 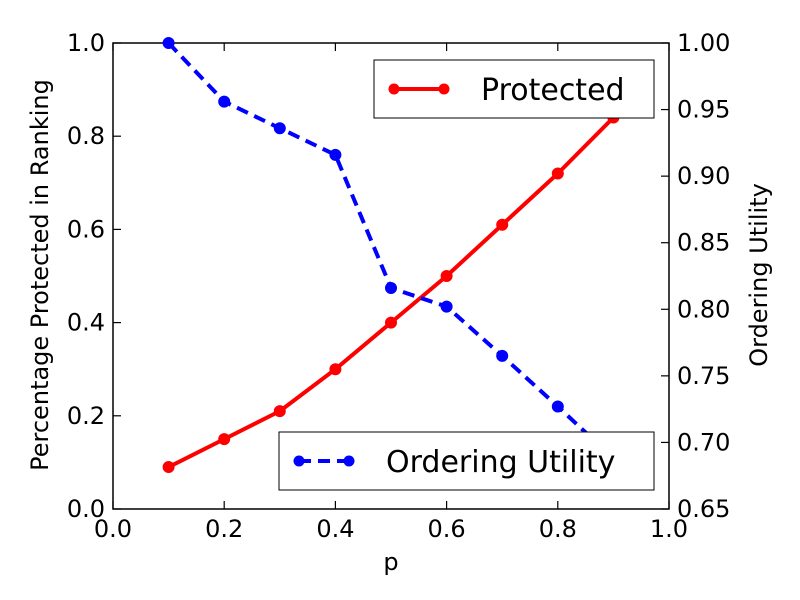 I want to click on x-tick-label: 0.8, so click(x=558, y=529).